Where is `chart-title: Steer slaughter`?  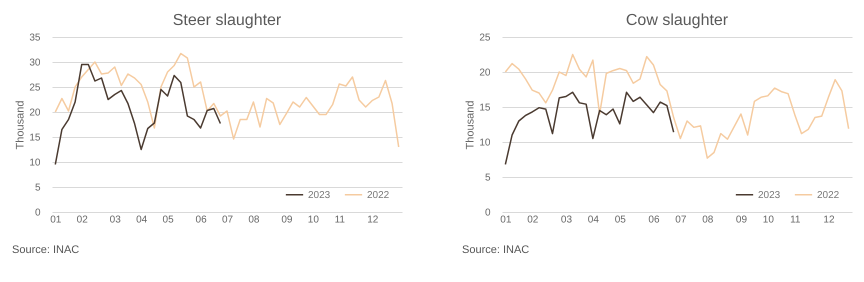
chart-title: Steer slaughter is located at coordinates (227, 20).